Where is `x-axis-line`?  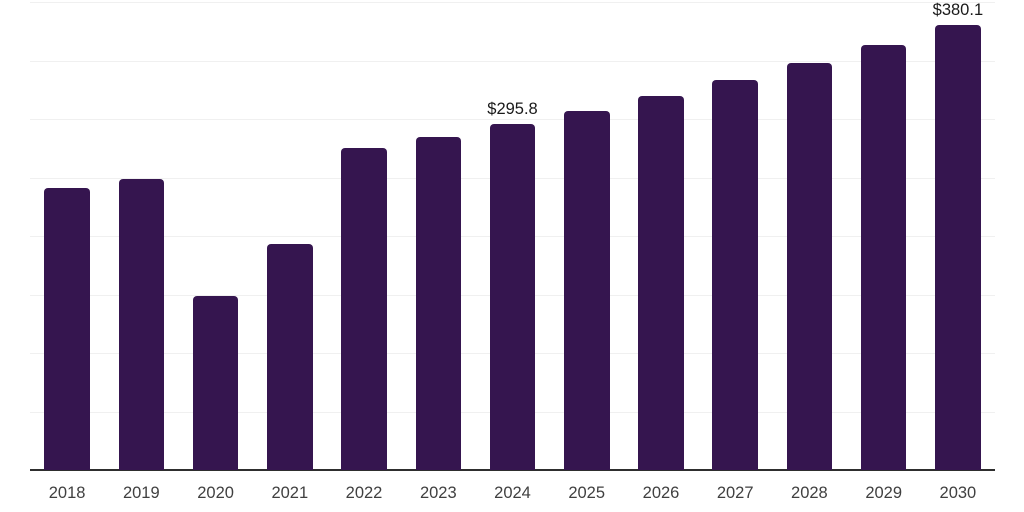 x-axis-line is located at coordinates (512, 470).